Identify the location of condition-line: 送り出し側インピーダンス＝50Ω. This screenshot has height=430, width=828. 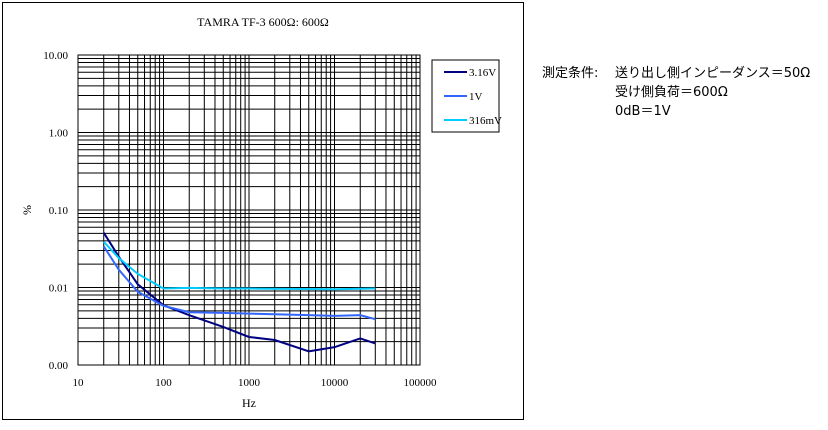
(713, 73).